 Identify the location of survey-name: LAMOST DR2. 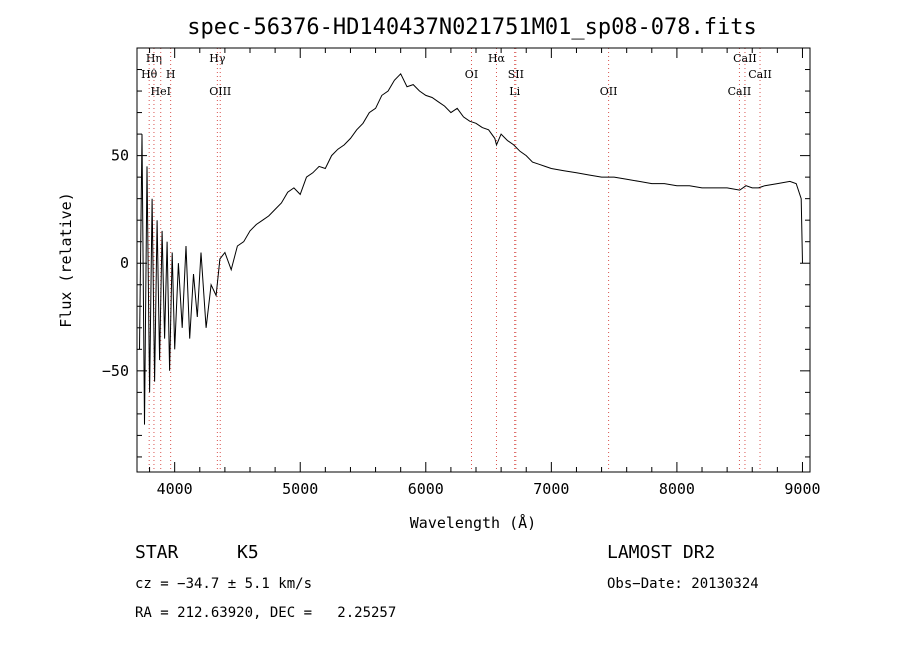
(661, 552).